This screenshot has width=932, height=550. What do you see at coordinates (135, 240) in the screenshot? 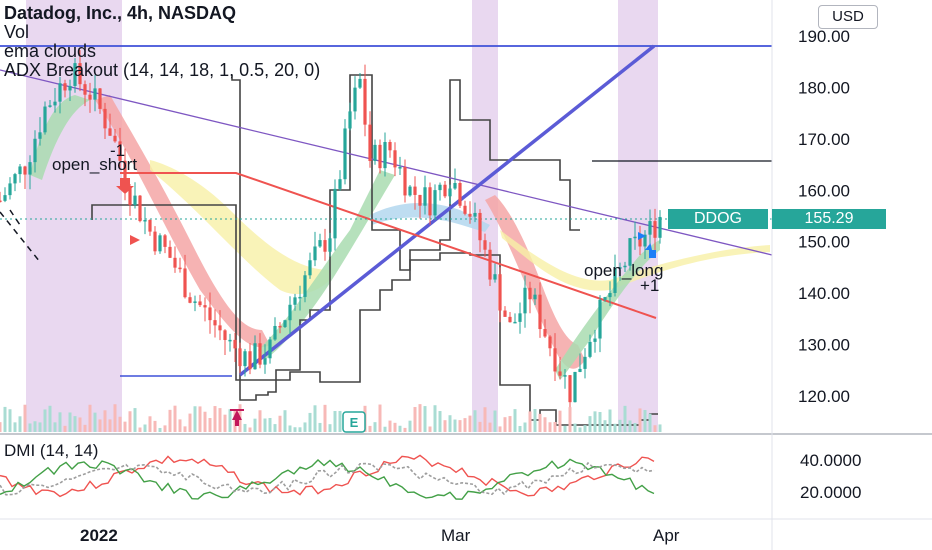
I see `entry-marker-icon` at bounding box center [135, 240].